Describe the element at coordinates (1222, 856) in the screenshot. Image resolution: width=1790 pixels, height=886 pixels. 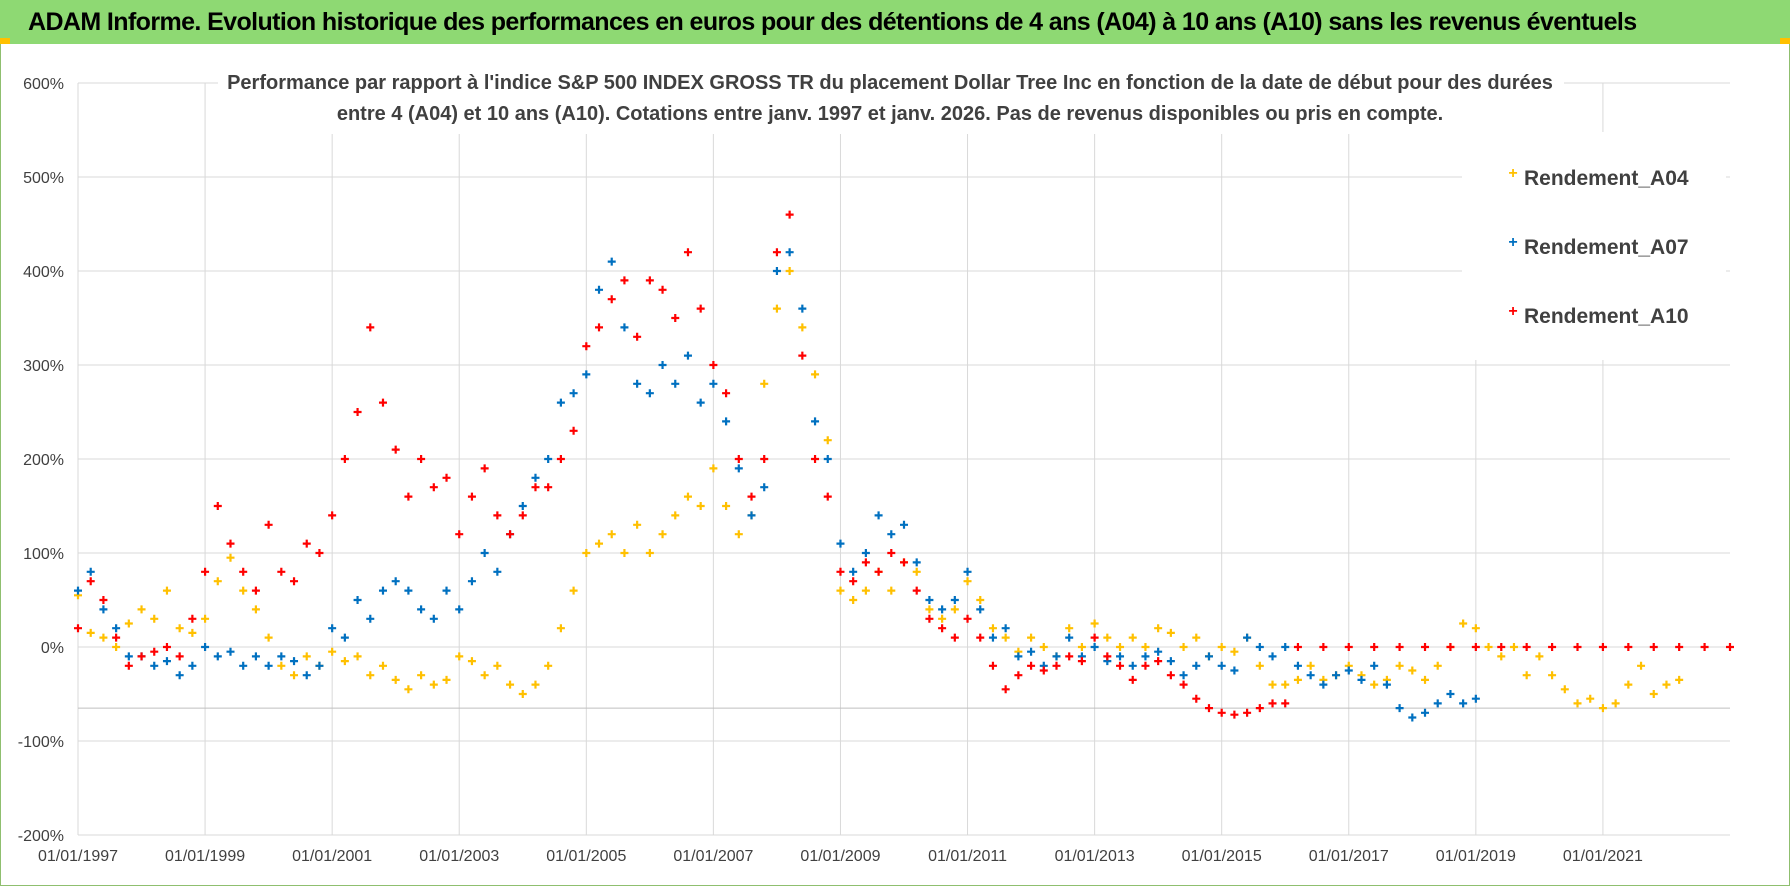
I see `x-tick-label: 01/01/2015` at that location.